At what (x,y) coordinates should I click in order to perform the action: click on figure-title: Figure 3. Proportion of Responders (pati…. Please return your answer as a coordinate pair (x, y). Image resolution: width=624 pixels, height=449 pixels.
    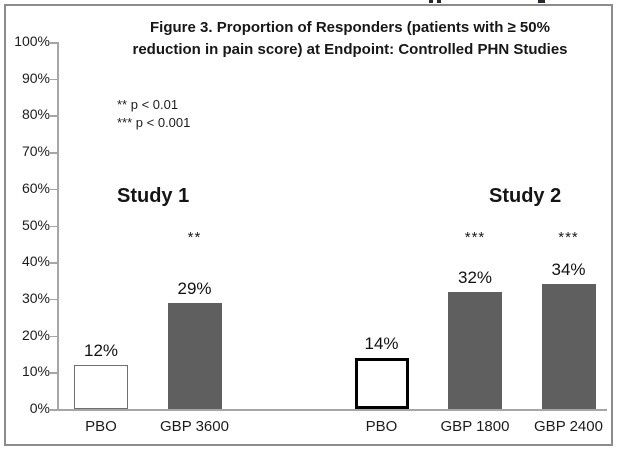
    Looking at the image, I should click on (350, 39).